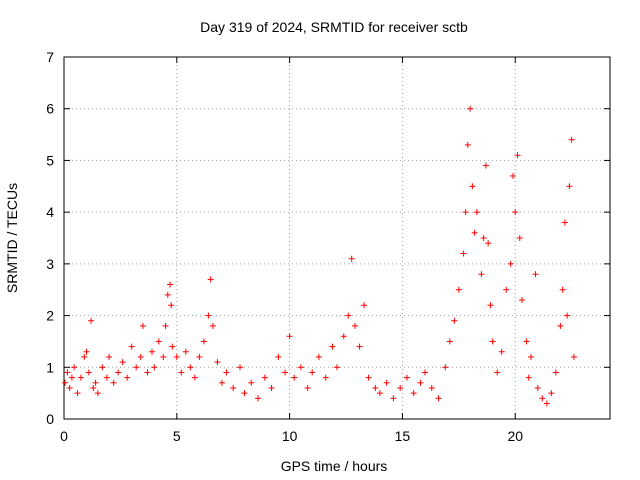 This screenshot has height=480, width=640. What do you see at coordinates (403, 436) in the screenshot?
I see `x-tick-label: 15` at bounding box center [403, 436].